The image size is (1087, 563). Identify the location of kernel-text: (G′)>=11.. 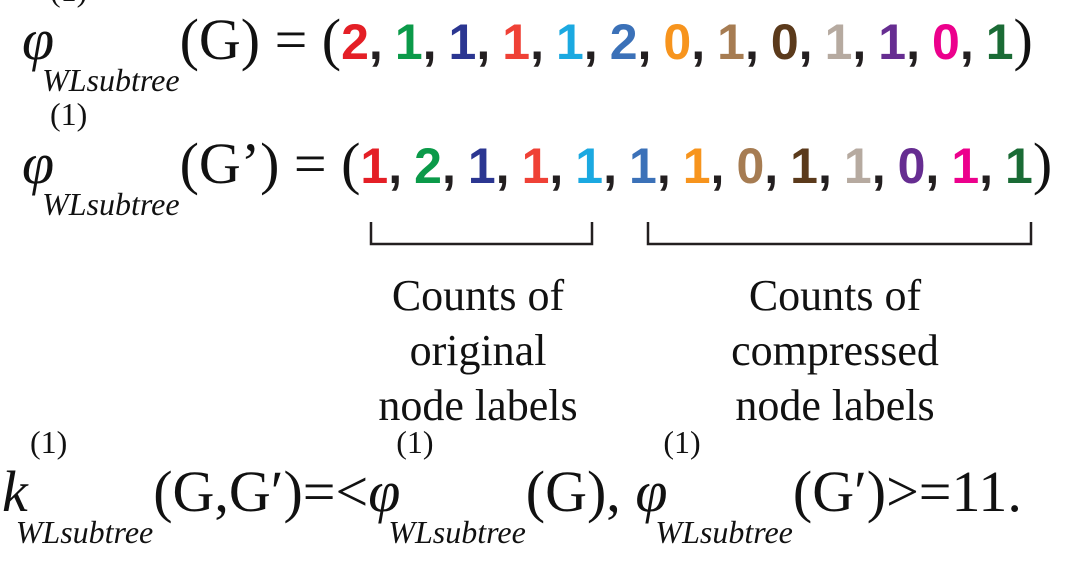
(907, 491).